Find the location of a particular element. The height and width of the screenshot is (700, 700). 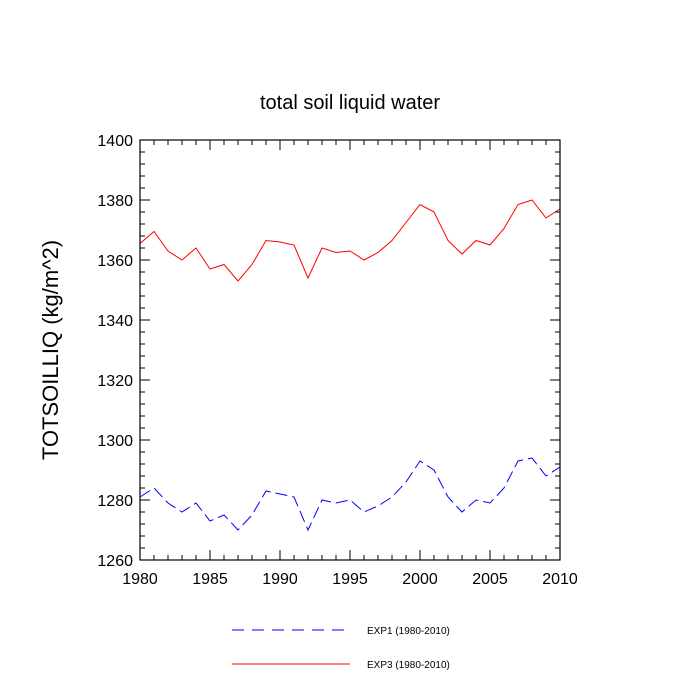

y-axis-label: TOTSOILLIQ (kg/m^2) is located at coordinates (50, 350).